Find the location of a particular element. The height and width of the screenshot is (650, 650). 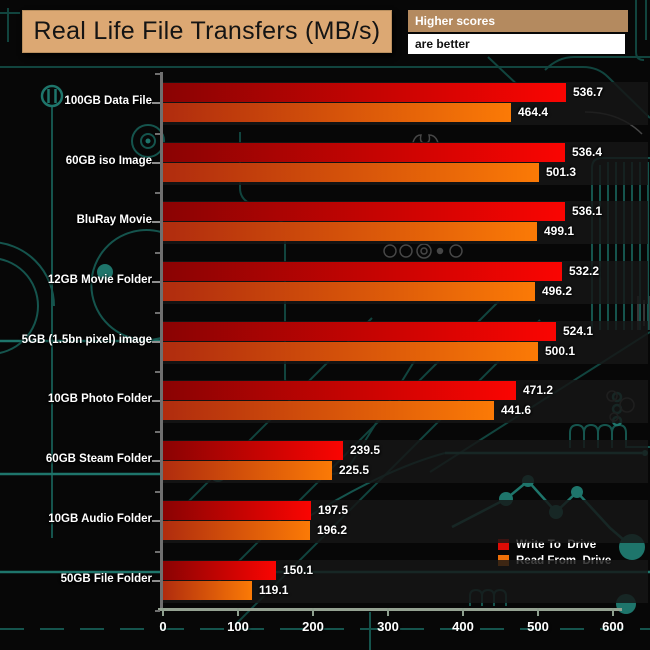

category-label: 50GB File Folder is located at coordinates (106, 579).